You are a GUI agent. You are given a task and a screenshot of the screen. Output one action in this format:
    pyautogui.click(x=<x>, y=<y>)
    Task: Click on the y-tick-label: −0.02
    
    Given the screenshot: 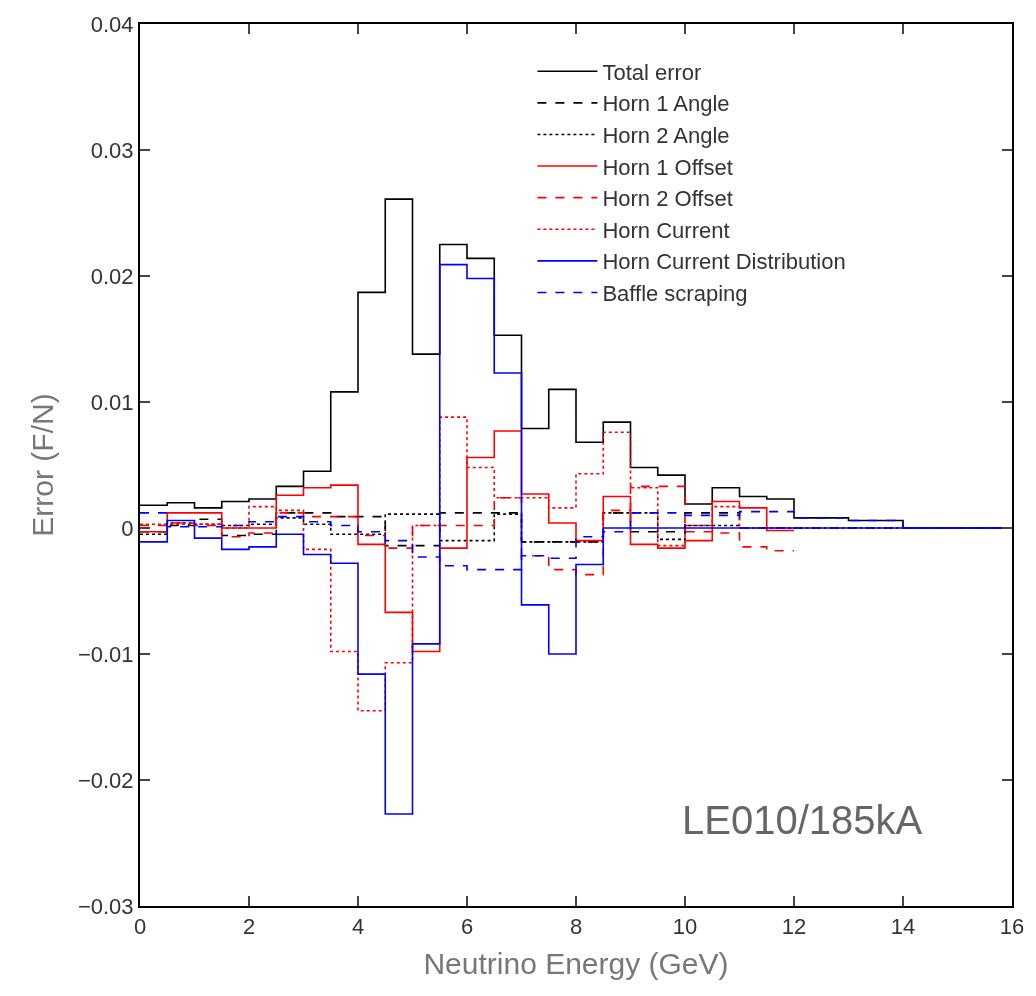 What is the action you would take?
    pyautogui.click(x=105, y=780)
    